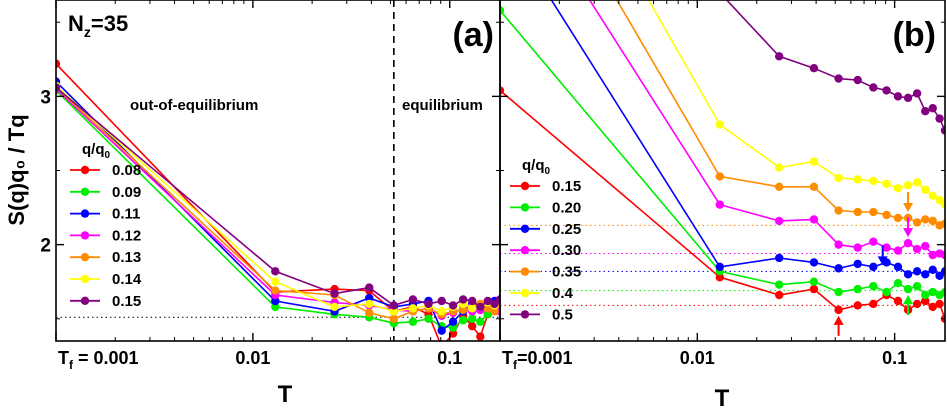 This screenshot has height=408, width=947. What do you see at coordinates (285, 394) in the screenshot?
I see `x-axis-label-a: T` at bounding box center [285, 394].